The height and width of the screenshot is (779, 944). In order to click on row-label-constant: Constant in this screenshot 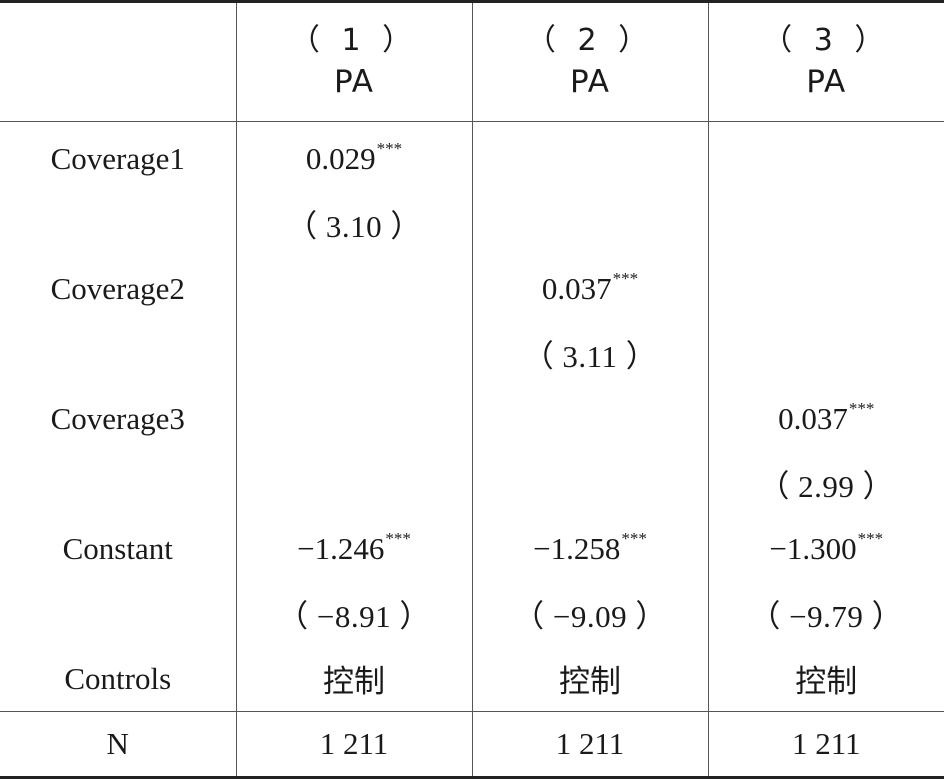, I will do `click(118, 548)`.